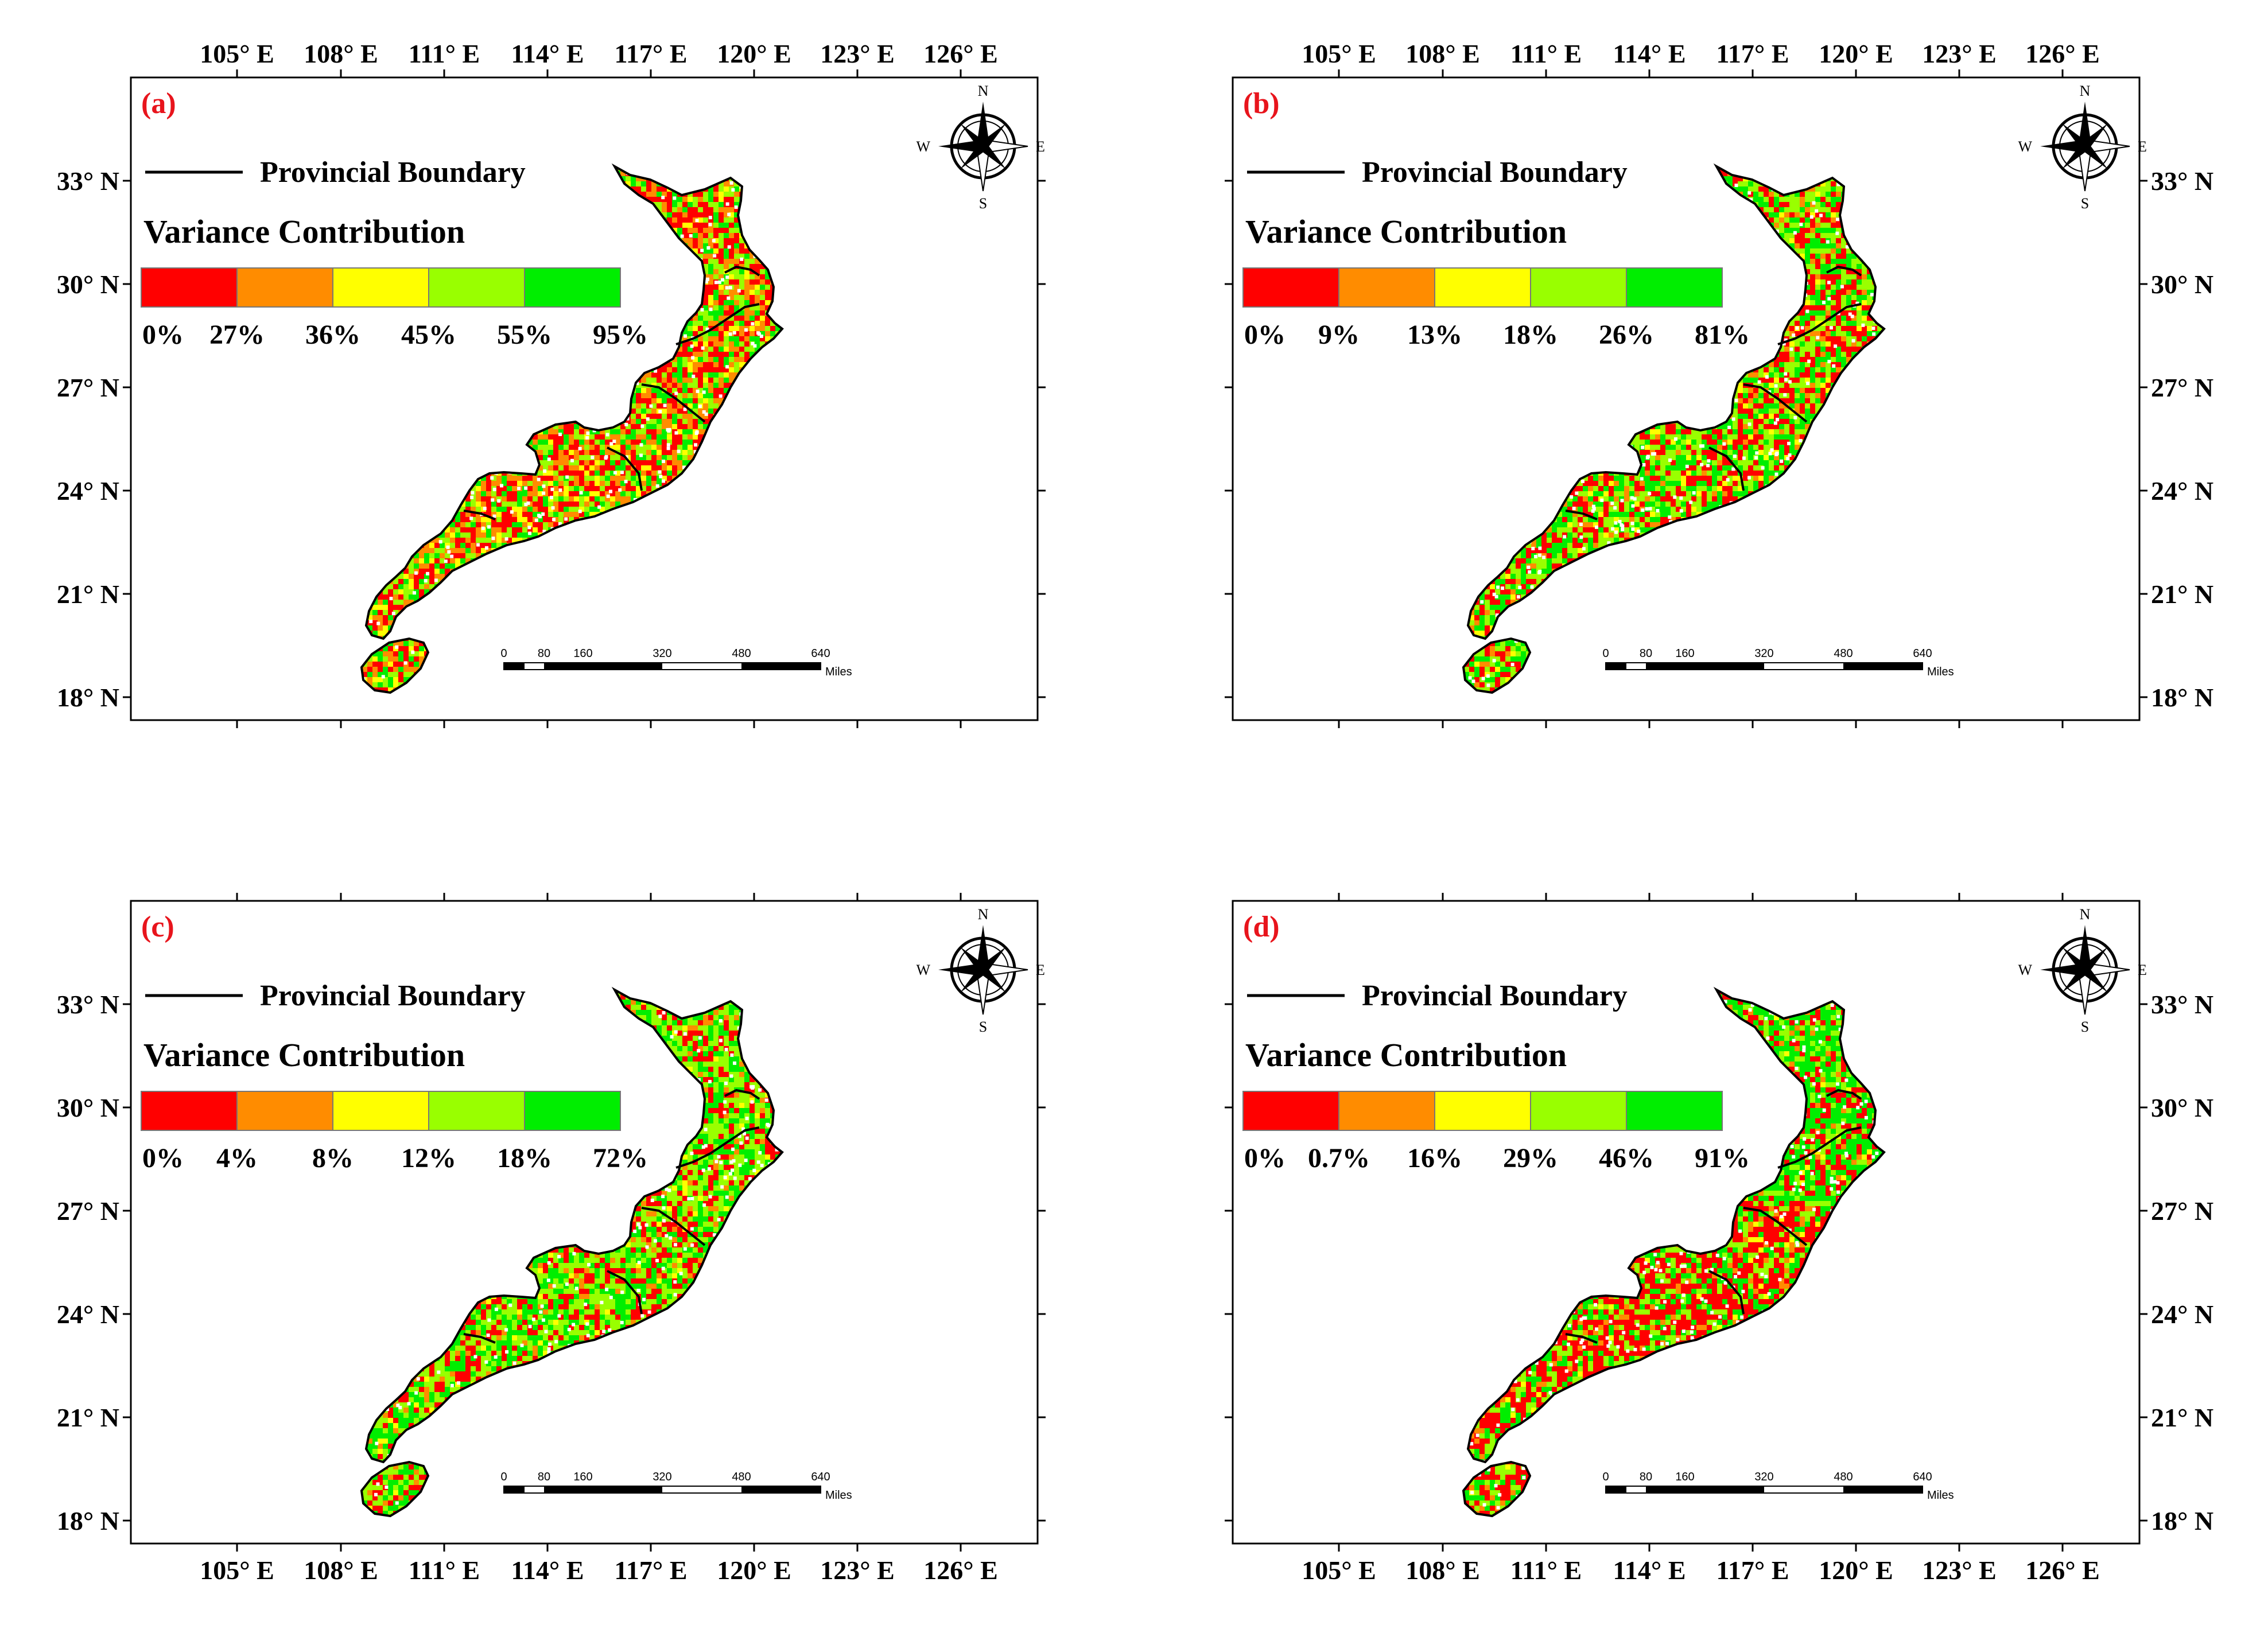 The image size is (2268, 1625). Describe the element at coordinates (2062, 53) in the screenshot. I see `lon-tick-label: 126° E` at that location.